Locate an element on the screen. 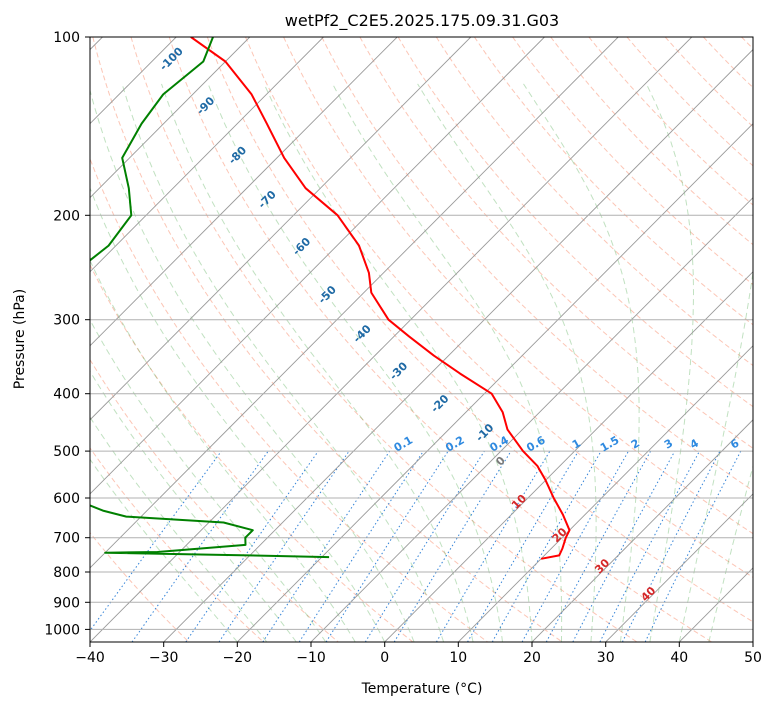 This screenshot has height=712, width=775. x-tick-label: 0 is located at coordinates (384, 658).